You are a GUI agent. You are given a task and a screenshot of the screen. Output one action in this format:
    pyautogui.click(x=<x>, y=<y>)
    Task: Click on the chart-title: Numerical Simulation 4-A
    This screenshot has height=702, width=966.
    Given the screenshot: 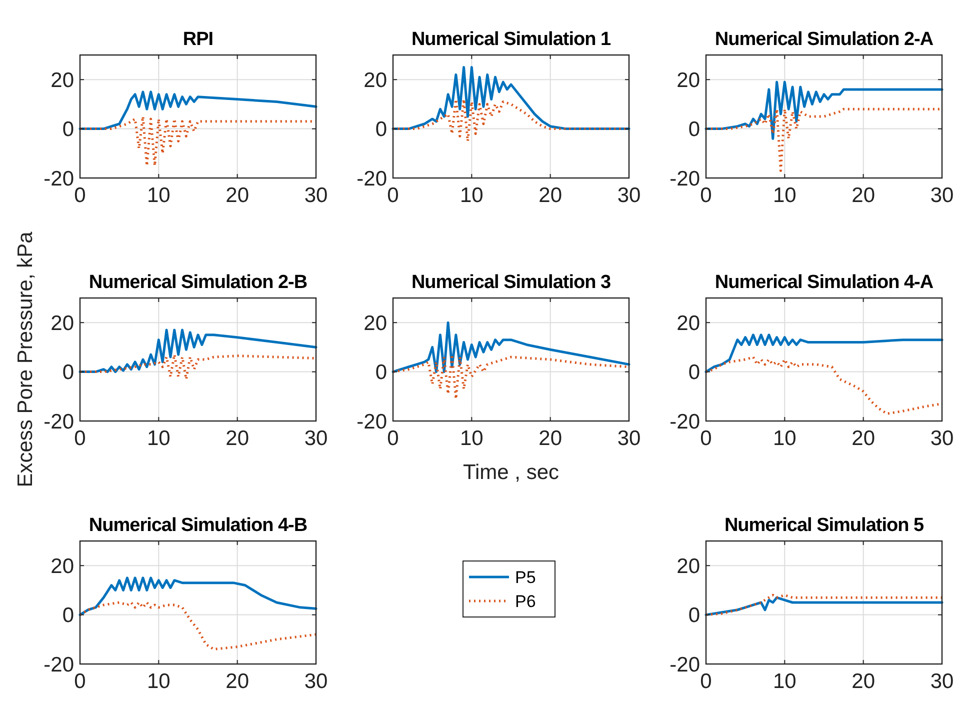 What is the action you would take?
    pyautogui.click(x=824, y=282)
    